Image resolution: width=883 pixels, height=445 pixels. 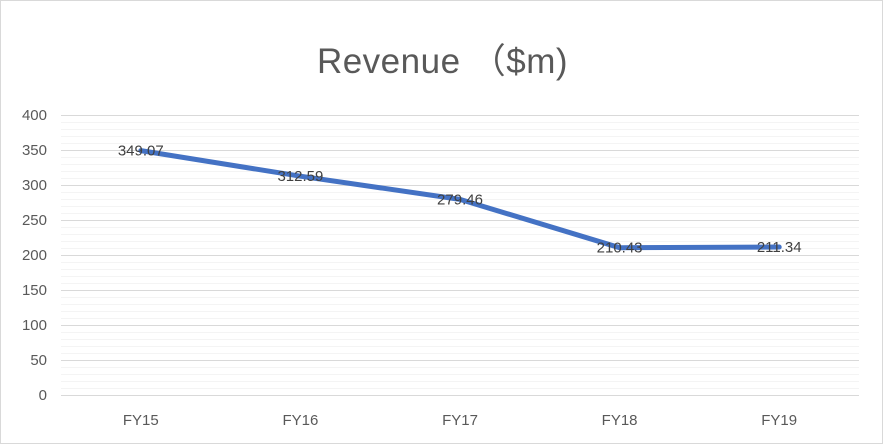 What do you see at coordinates (34, 115) in the screenshot?
I see `y-tick-label: 400` at bounding box center [34, 115].